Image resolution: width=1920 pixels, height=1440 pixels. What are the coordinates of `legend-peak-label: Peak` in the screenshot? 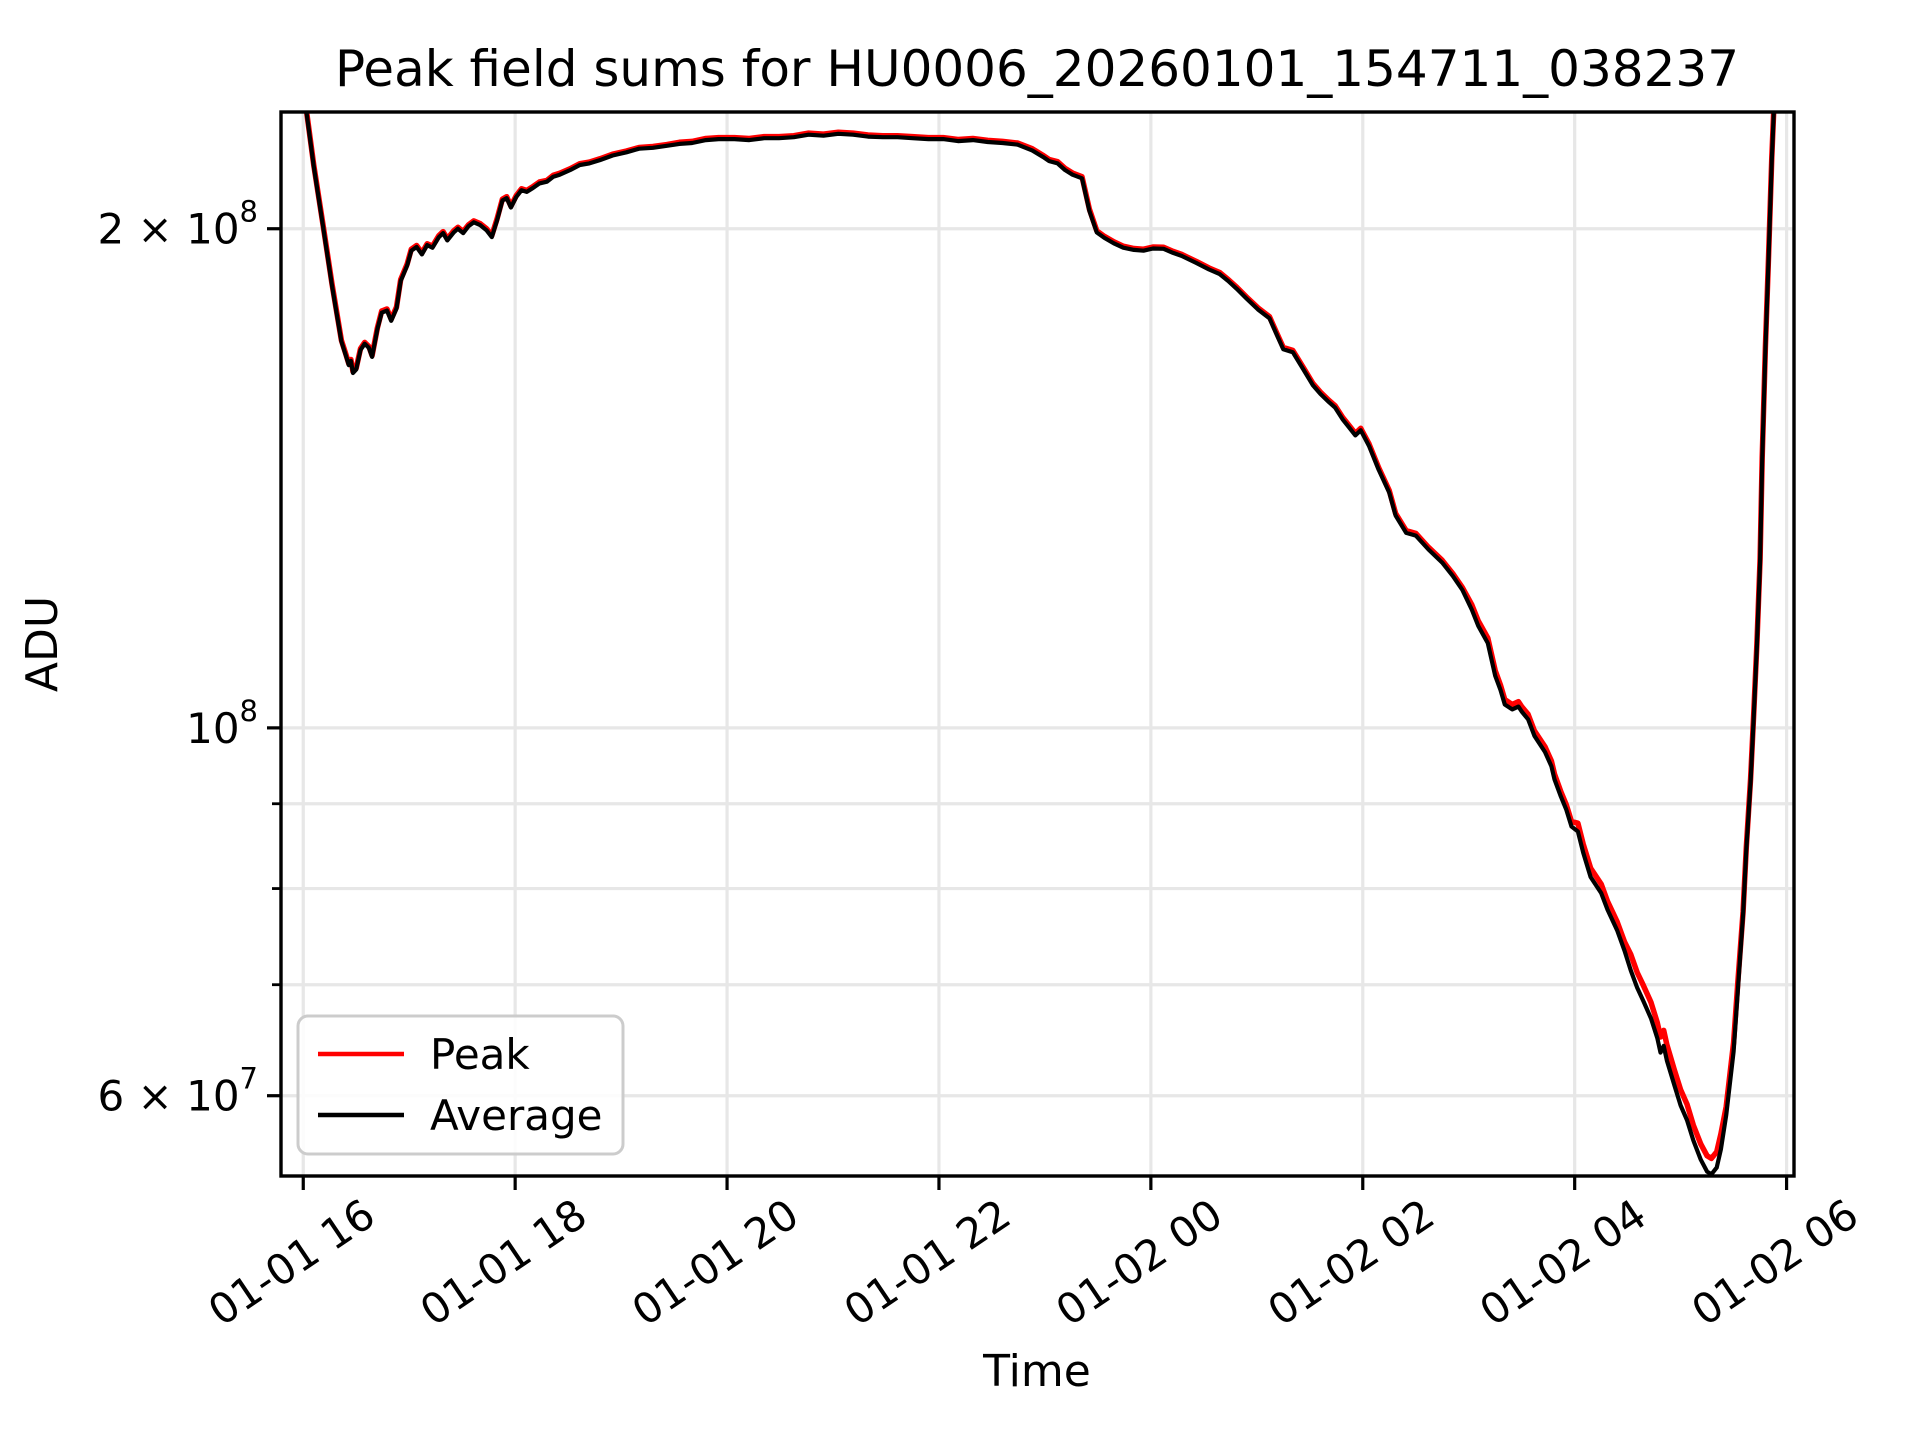 It's located at (480, 1054).